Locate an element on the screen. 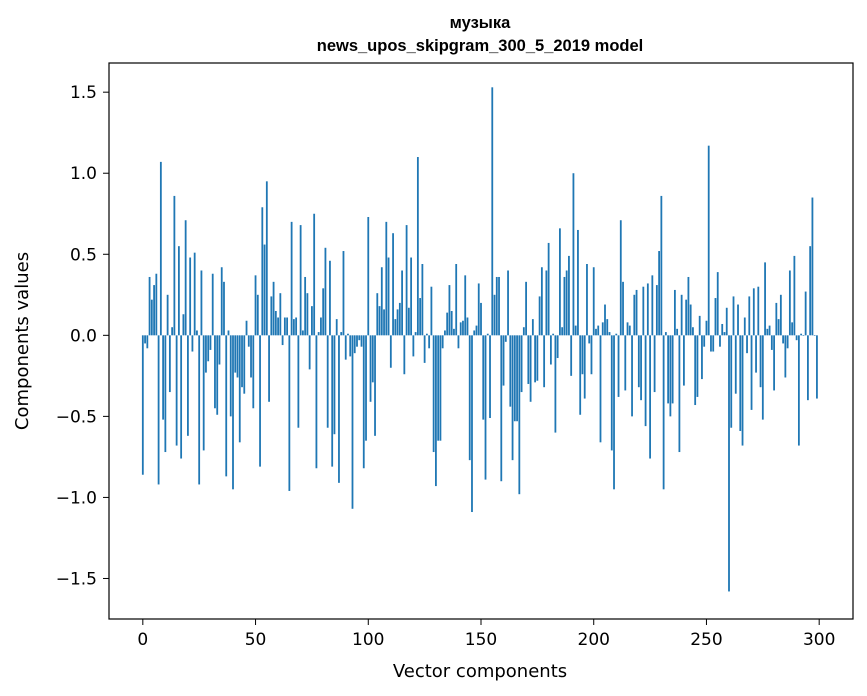  x-tick-label: 150 is located at coordinates (481, 640).